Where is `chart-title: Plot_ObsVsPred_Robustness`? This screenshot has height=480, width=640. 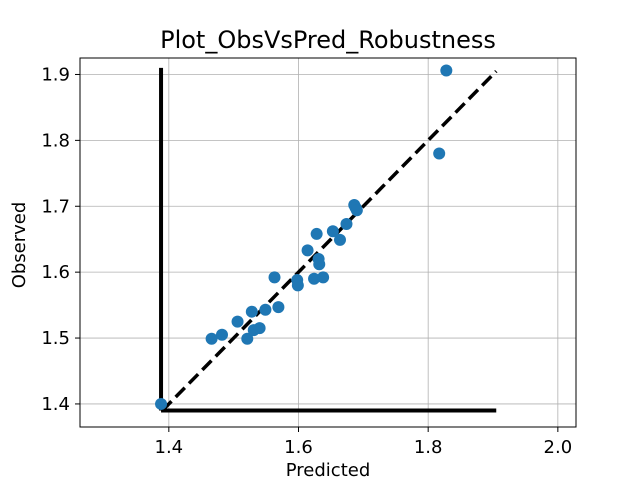 chart-title: Plot_ObsVsPred_Robustness is located at coordinates (328, 40).